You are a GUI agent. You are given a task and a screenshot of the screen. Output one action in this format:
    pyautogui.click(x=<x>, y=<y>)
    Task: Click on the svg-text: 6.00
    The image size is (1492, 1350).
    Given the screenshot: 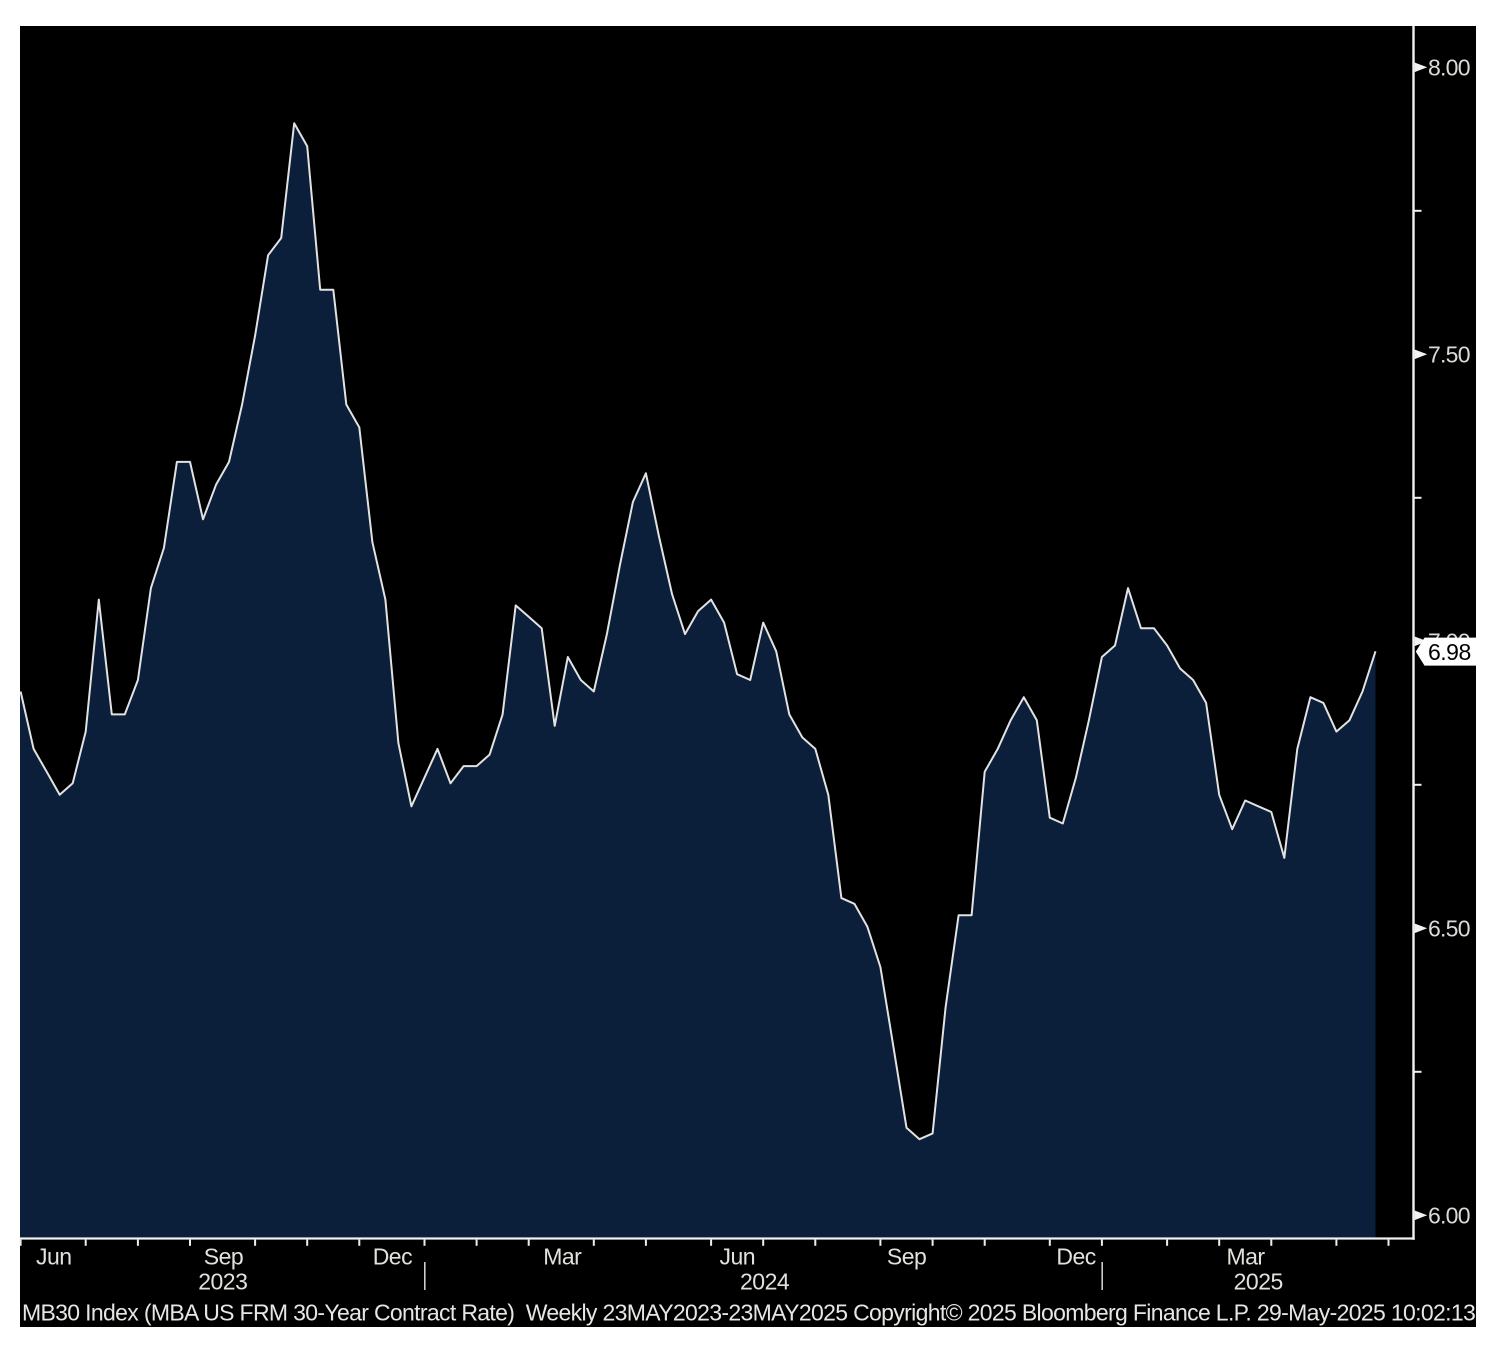 What is the action you would take?
    pyautogui.click(x=1449, y=1216)
    